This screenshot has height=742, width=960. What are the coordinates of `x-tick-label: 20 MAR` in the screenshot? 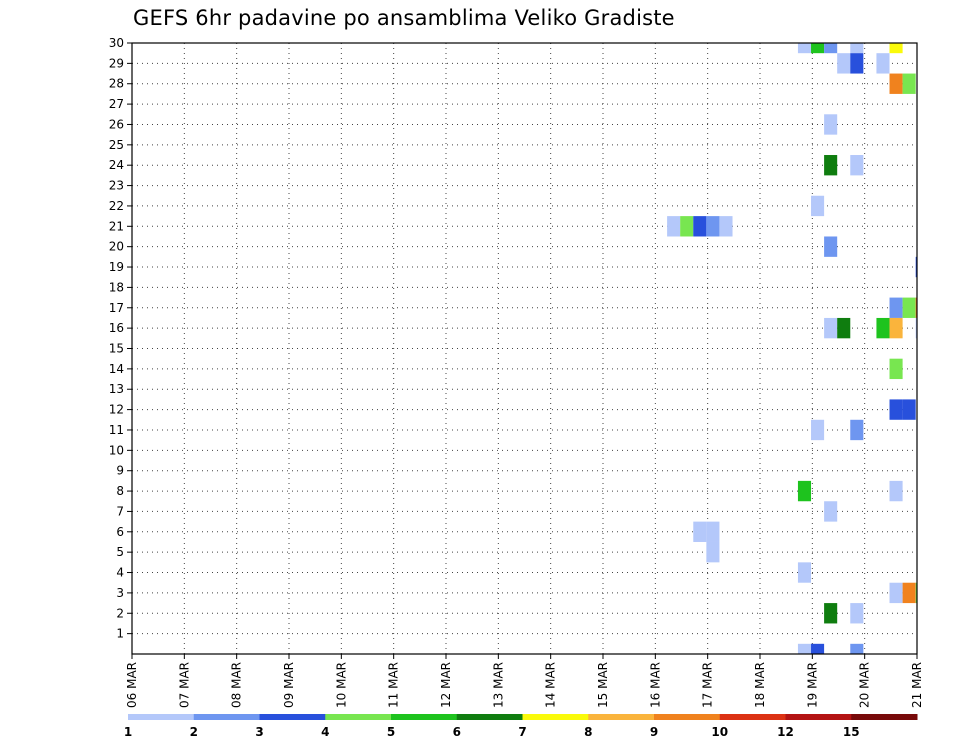 It's located at (865, 685).